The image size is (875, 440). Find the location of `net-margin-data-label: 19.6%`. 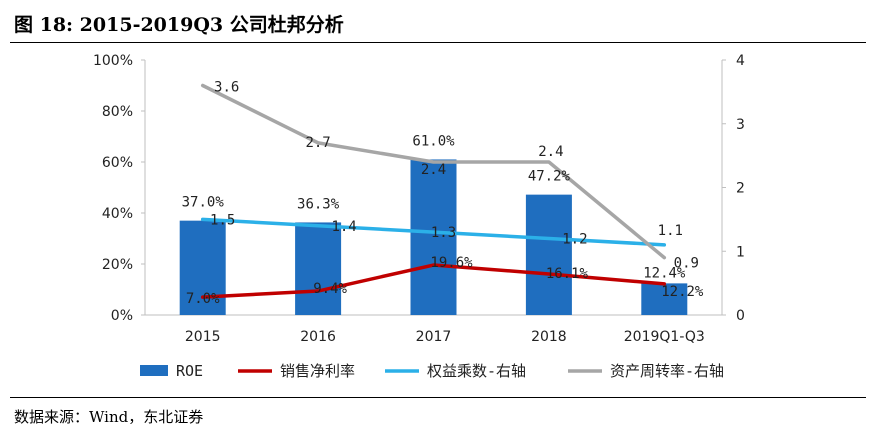

net-margin-data-label: 19.6% is located at coordinates (451, 263).